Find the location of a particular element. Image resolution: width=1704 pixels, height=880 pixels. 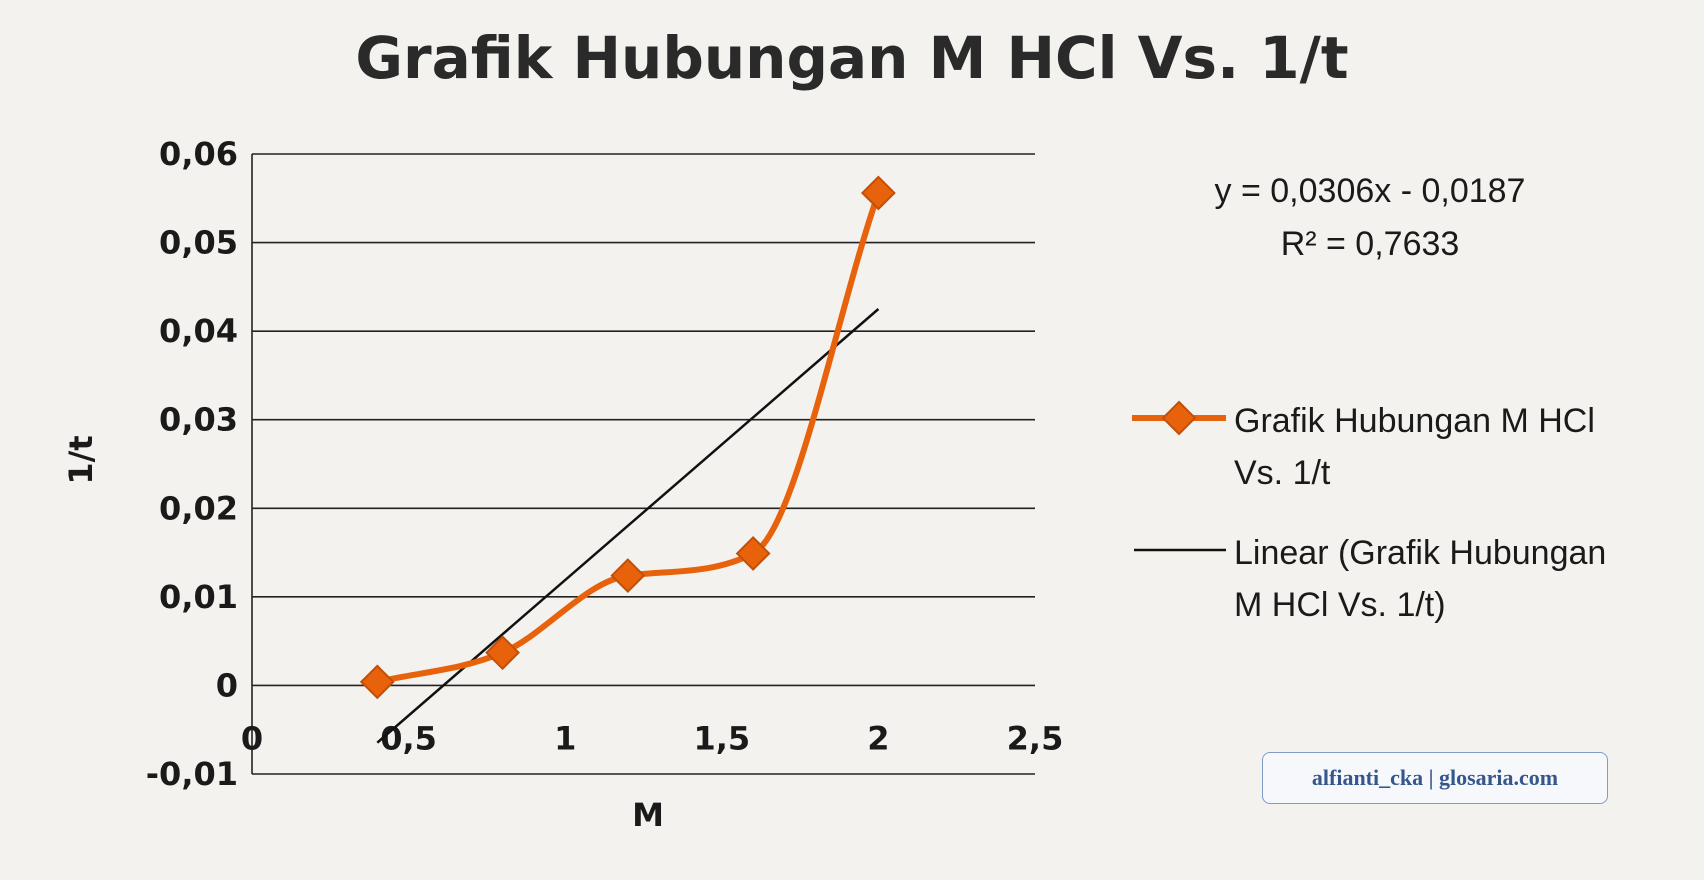

y-axis: 0,06 0,05 0,04 0,03 0,02 0,01 0 -0,01 is located at coordinates (199, 464).